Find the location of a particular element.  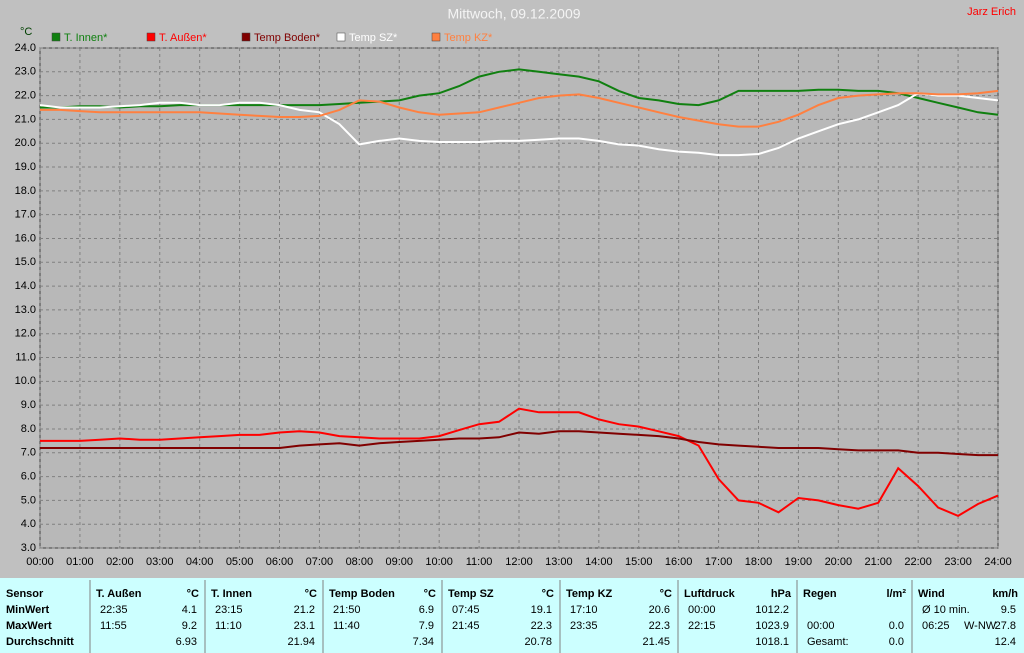

column-header: T. Innen is located at coordinates (231, 594).